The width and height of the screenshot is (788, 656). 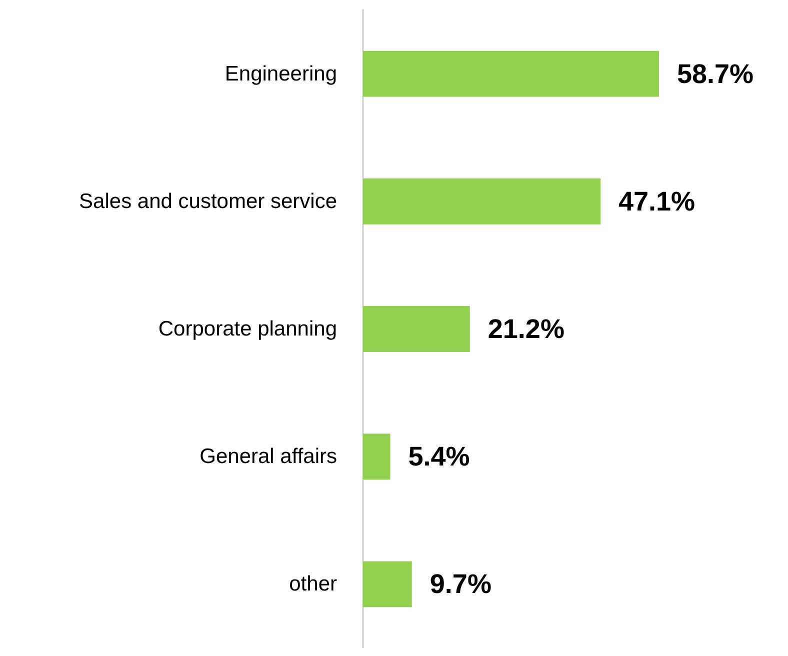 What do you see at coordinates (461, 584) in the screenshot?
I see `data-label: 9.7%` at bounding box center [461, 584].